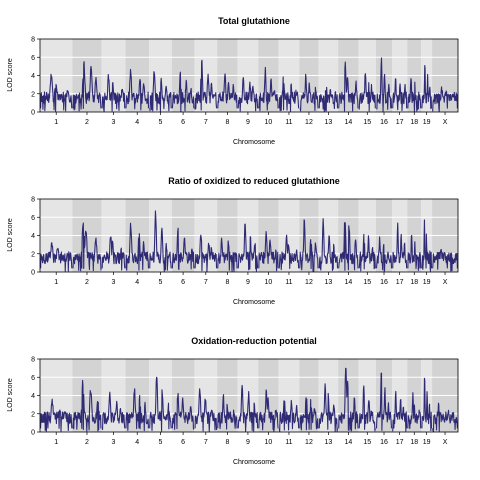 This screenshot has height=480, width=480. I want to click on x-tick-label: 11, so click(288, 442).